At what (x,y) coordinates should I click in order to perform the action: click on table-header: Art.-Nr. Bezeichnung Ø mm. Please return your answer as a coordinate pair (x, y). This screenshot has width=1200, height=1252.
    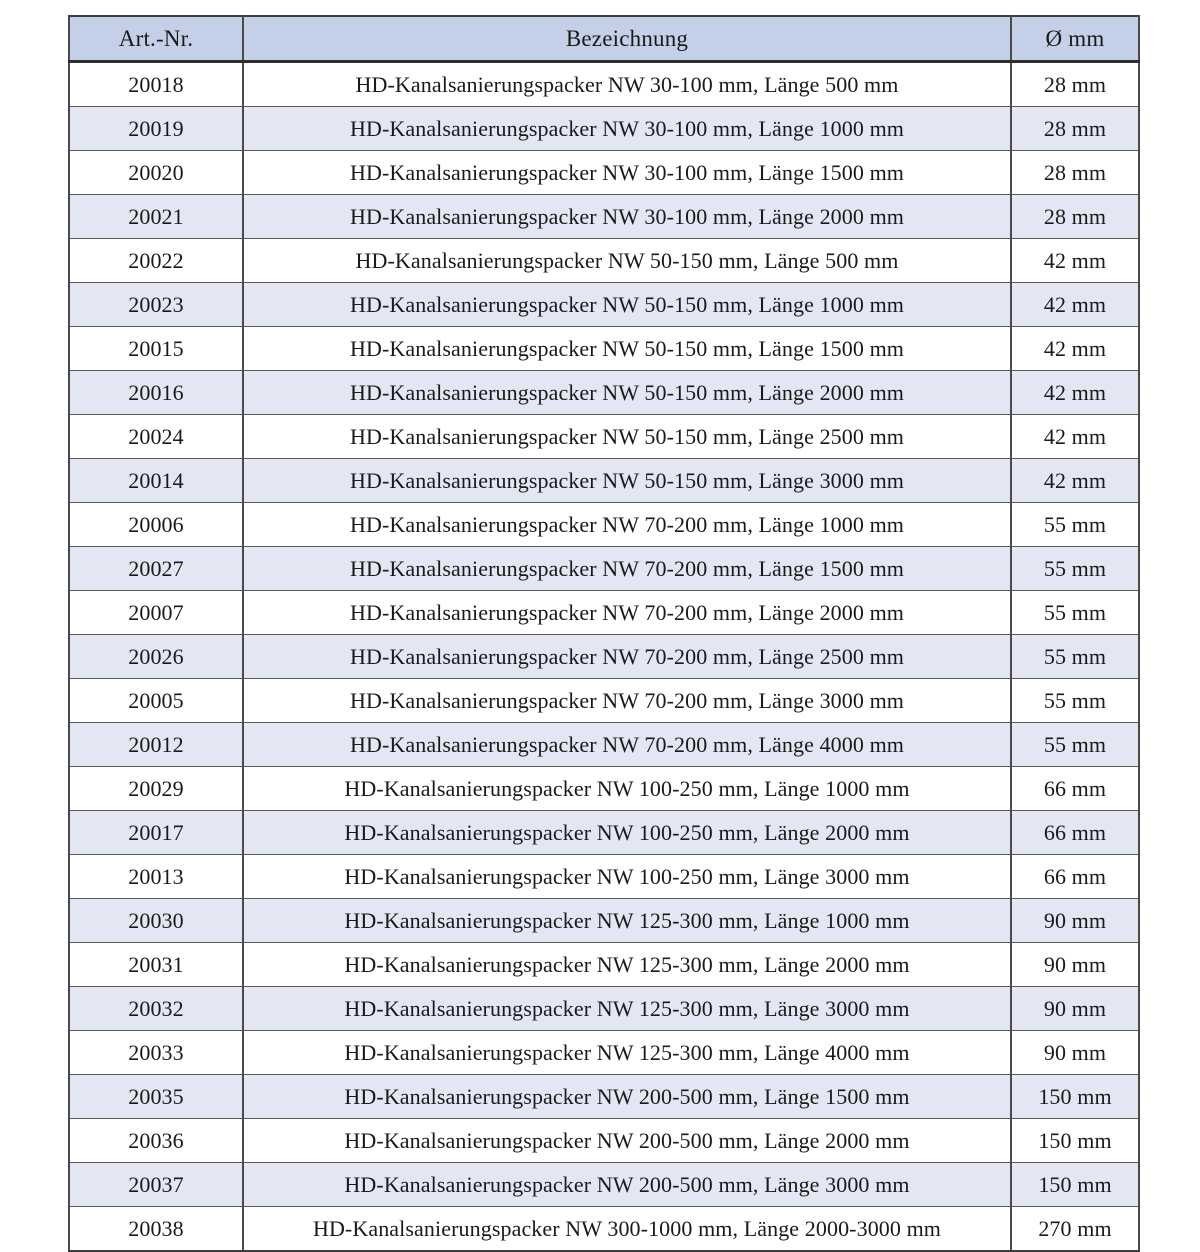
    Looking at the image, I should click on (604, 39).